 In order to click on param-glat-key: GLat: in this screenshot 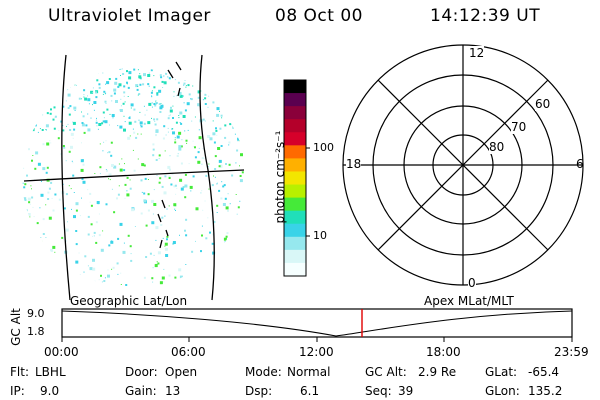, I will do `click(501, 372)`.